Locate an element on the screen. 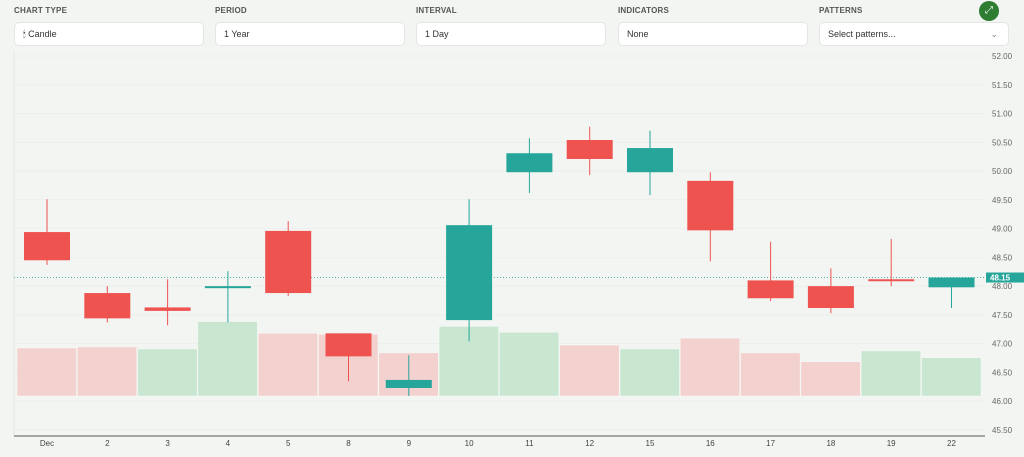 This screenshot has width=1024, height=457. x-tick-label: 15 is located at coordinates (650, 443).